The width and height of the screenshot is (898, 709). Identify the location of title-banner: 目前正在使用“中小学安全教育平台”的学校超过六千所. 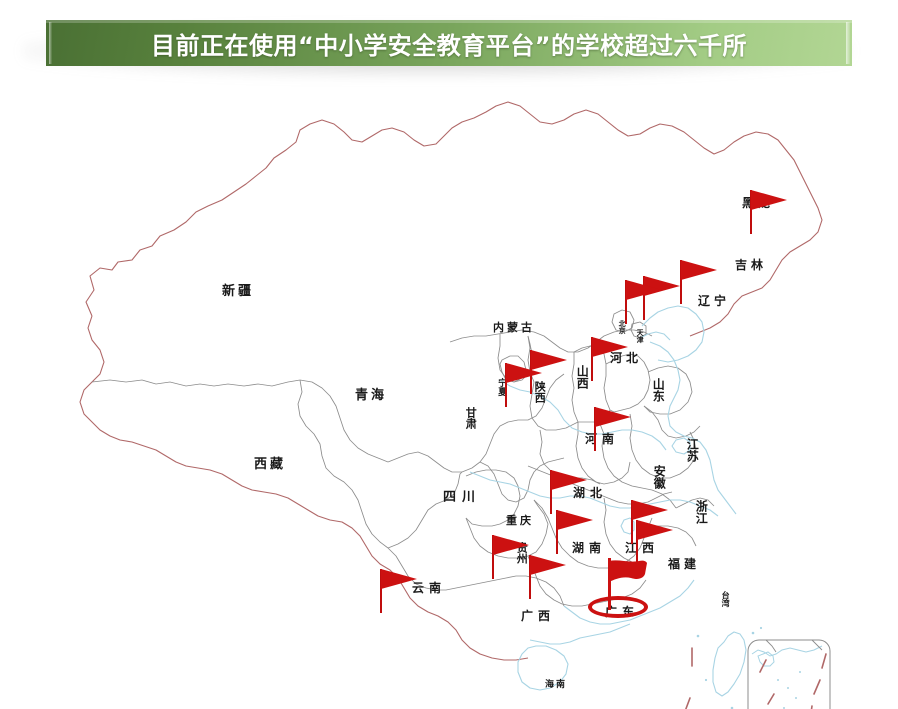
(437, 49).